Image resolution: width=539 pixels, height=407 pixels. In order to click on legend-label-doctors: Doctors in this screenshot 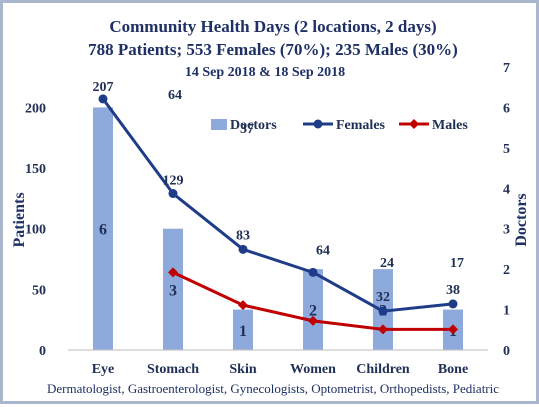, I will do `click(253, 125)`.